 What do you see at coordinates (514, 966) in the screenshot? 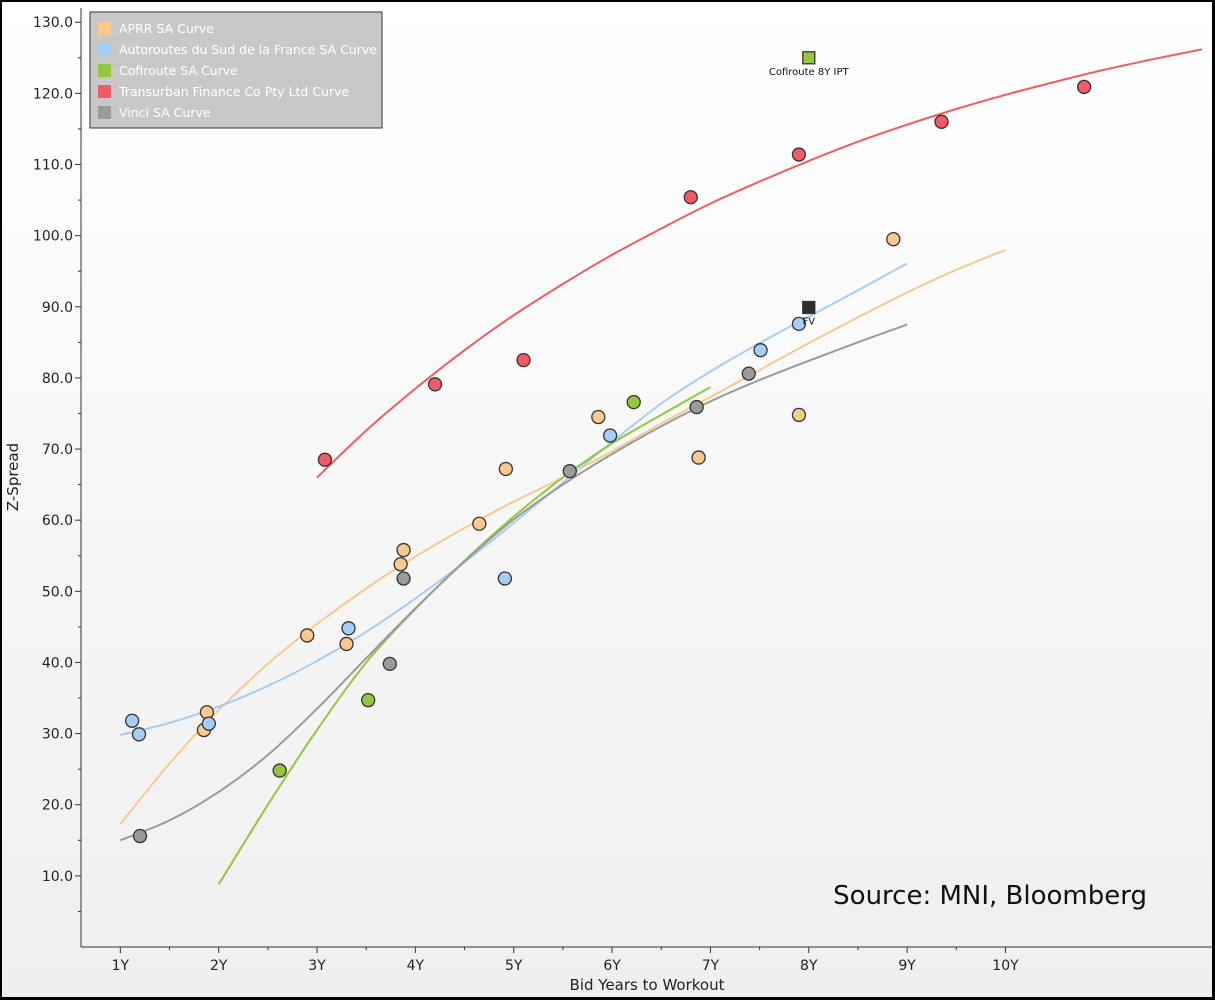
I see `x-tick-label: 5Y` at bounding box center [514, 966].